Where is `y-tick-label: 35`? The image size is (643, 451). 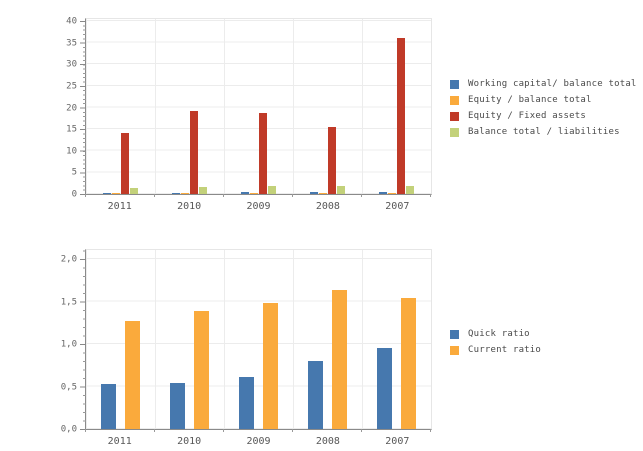
y-tick-label: 35 is located at coordinates (71, 43).